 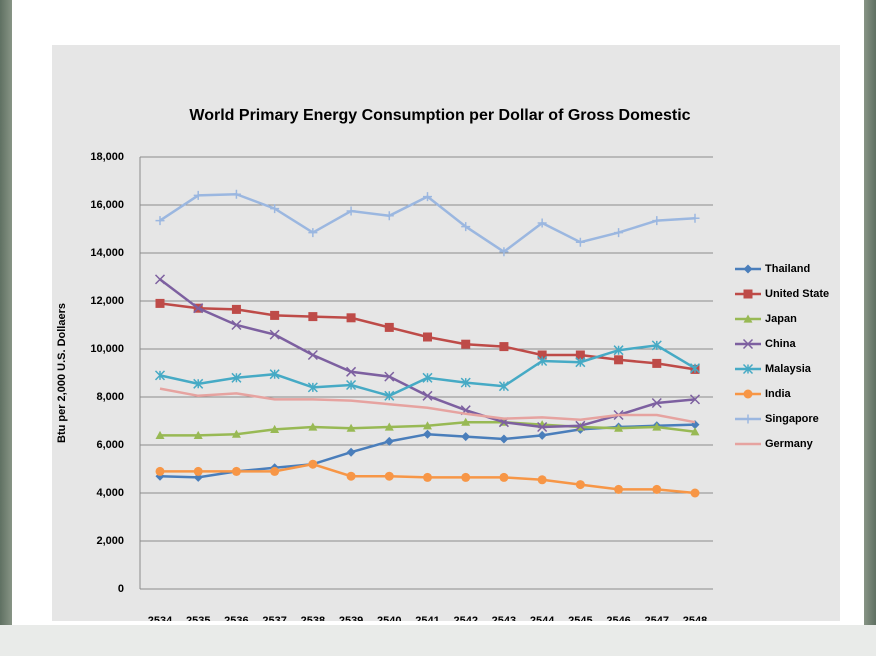 What do you see at coordinates (121, 589) in the screenshot?
I see `y-tick-label: 0` at bounding box center [121, 589].